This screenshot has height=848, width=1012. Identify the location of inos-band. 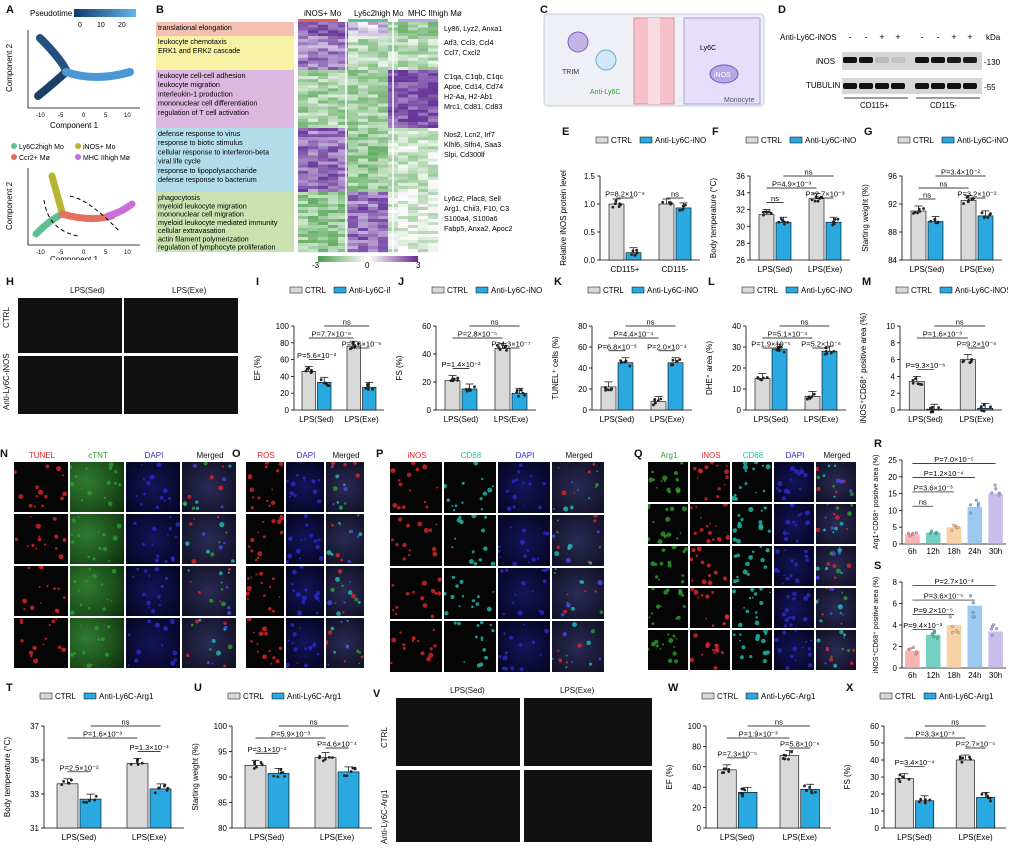
(954, 60).